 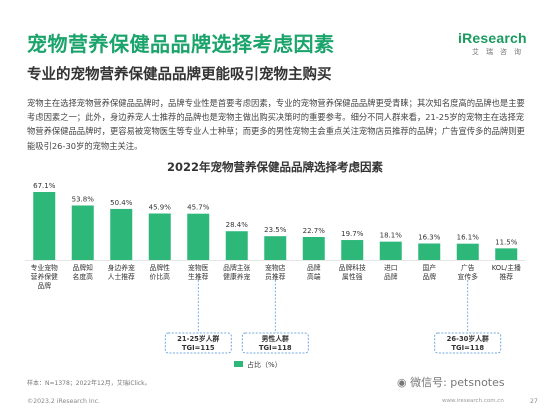 What do you see at coordinates (236, 267) in the screenshot?
I see `category-label: 品牌主张` at bounding box center [236, 267].